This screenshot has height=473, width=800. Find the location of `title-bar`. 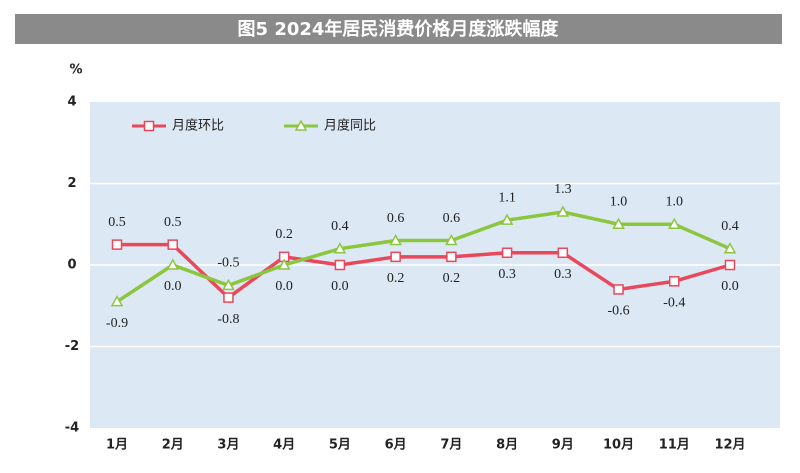

title-bar is located at coordinates (398, 29).